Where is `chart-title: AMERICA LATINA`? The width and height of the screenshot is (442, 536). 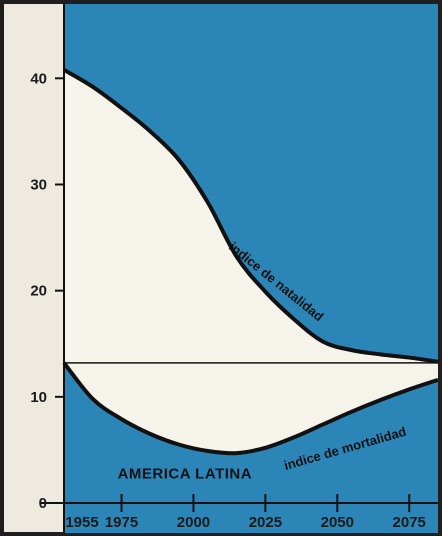 chart-title: AMERICA LATINA is located at coordinates (185, 474).